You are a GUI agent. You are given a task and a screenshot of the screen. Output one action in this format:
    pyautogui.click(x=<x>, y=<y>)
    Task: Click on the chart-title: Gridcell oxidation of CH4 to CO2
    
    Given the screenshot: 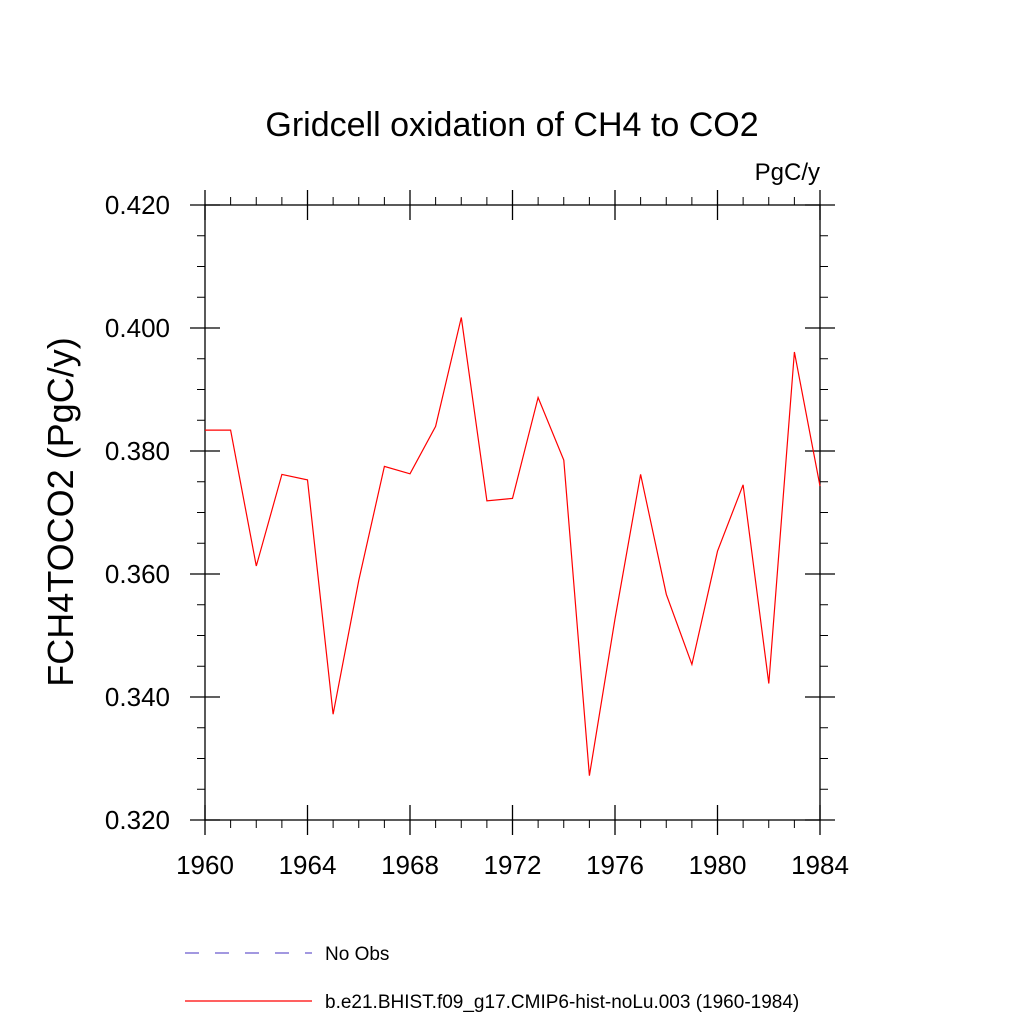 What is the action you would take?
    pyautogui.click(x=511, y=125)
    